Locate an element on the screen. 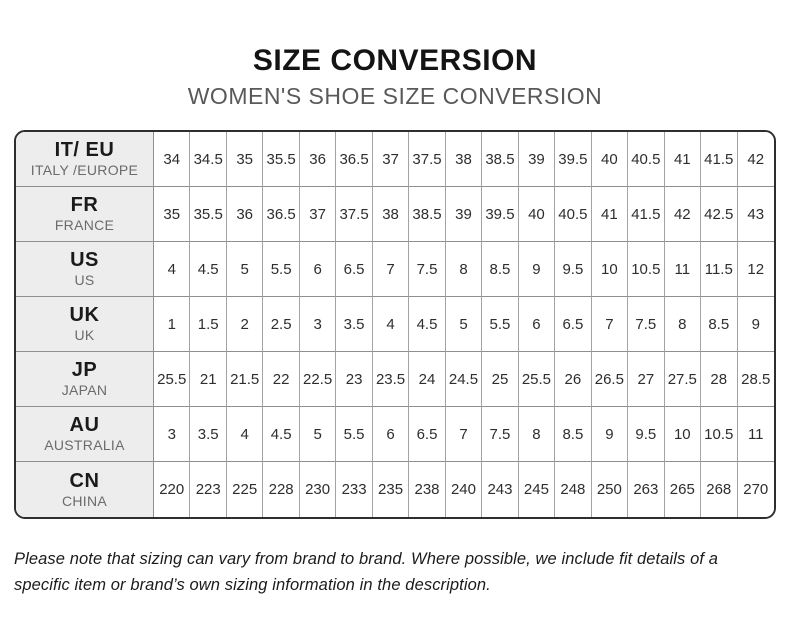  size-value-cell: 240 is located at coordinates (464, 490).